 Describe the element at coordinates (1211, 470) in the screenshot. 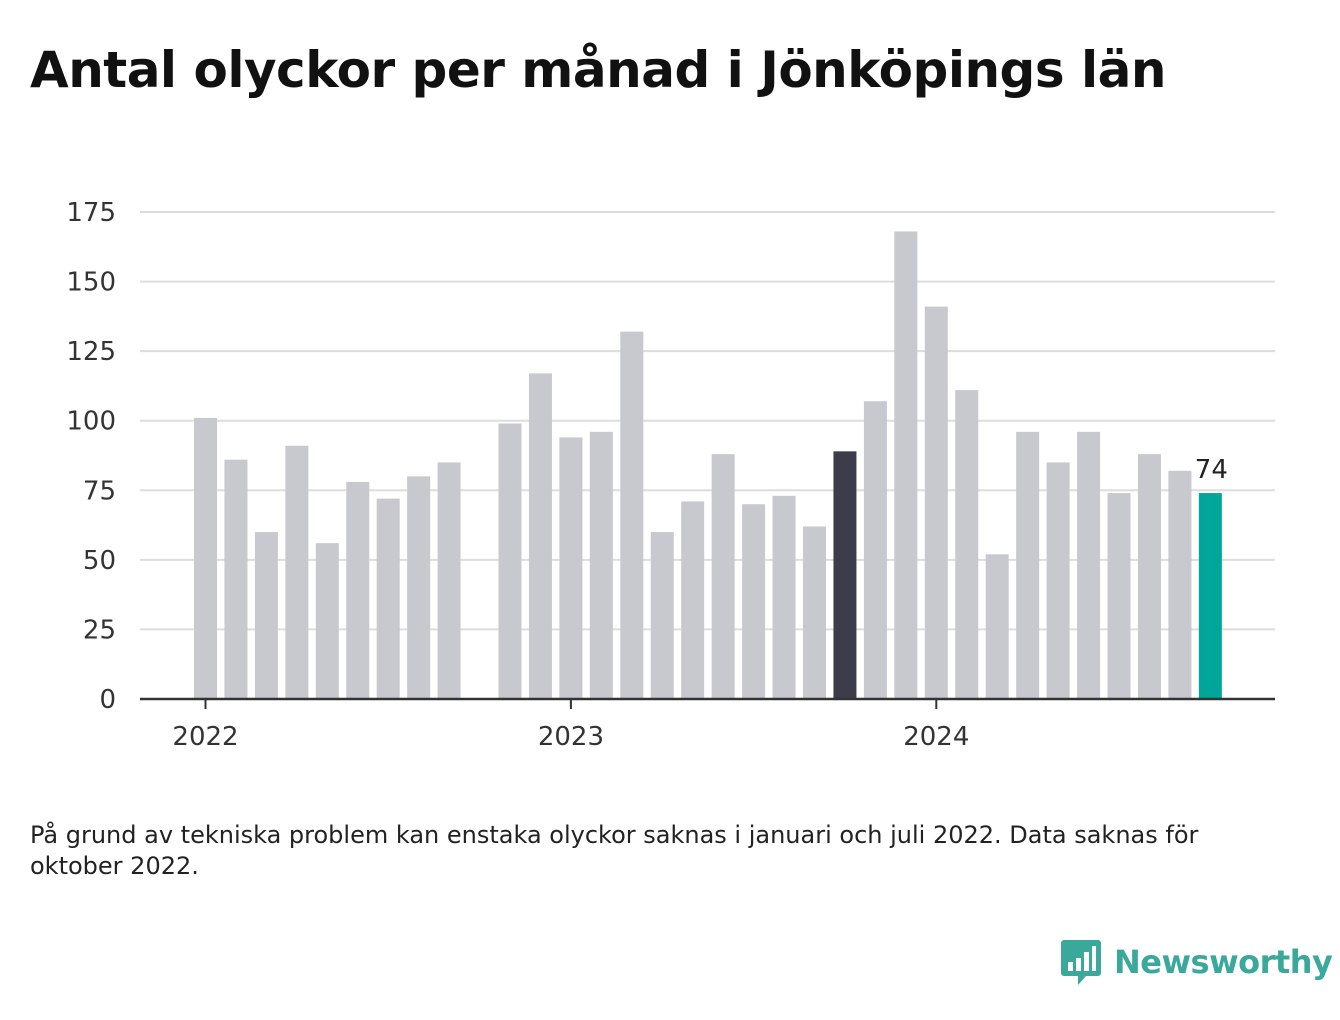

I see `value-label: 74` at that location.